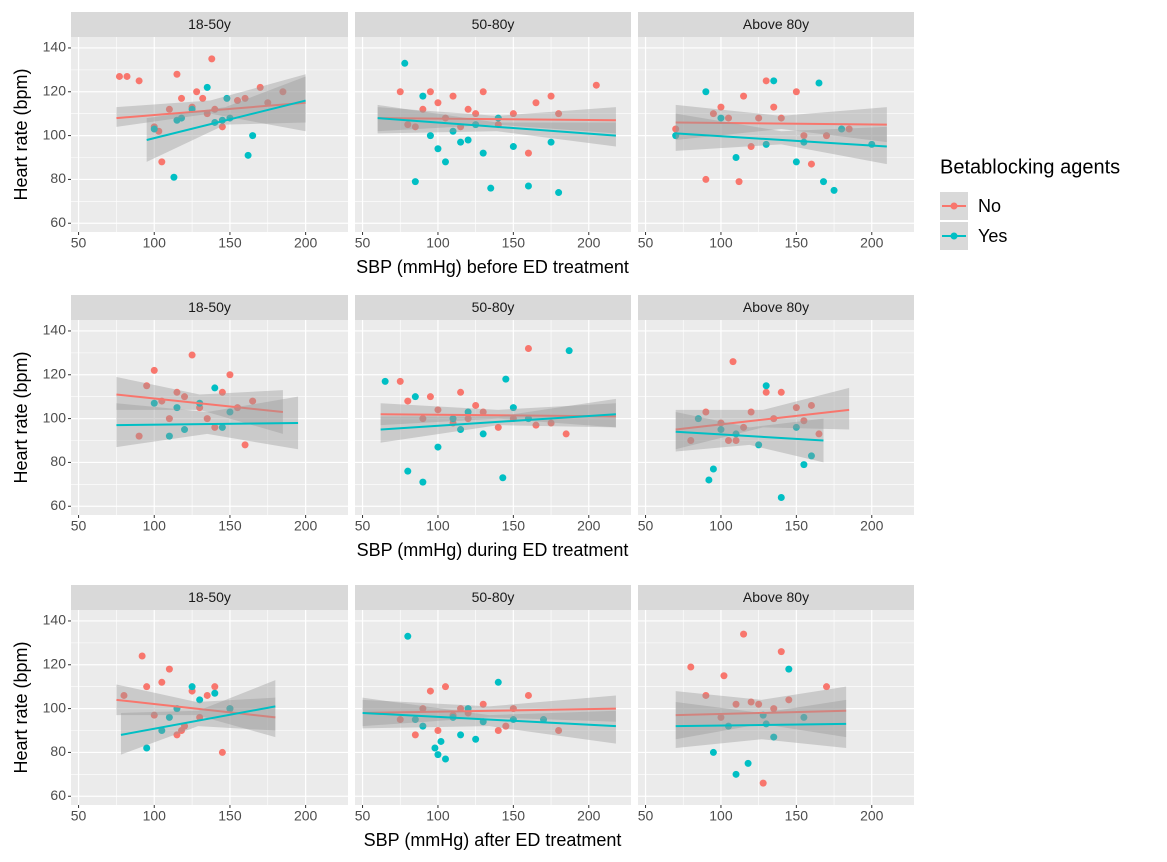 The height and width of the screenshot is (862, 1167). I want to click on y-tick-label: 140, so click(55, 620).